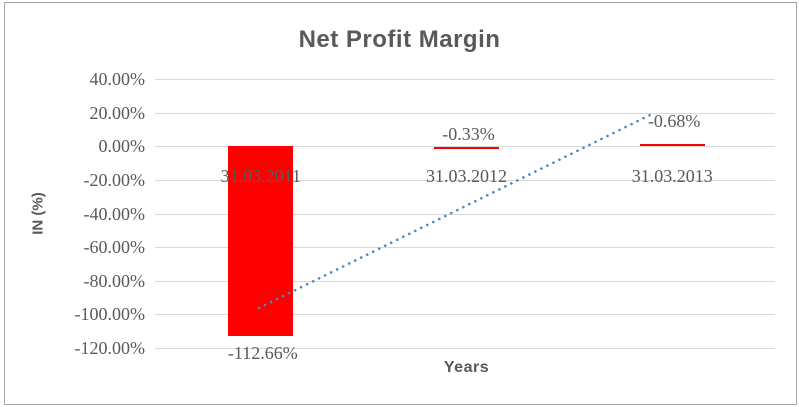 The image size is (799, 407). What do you see at coordinates (110, 348) in the screenshot?
I see `y-tick-label: -120.00%` at bounding box center [110, 348].